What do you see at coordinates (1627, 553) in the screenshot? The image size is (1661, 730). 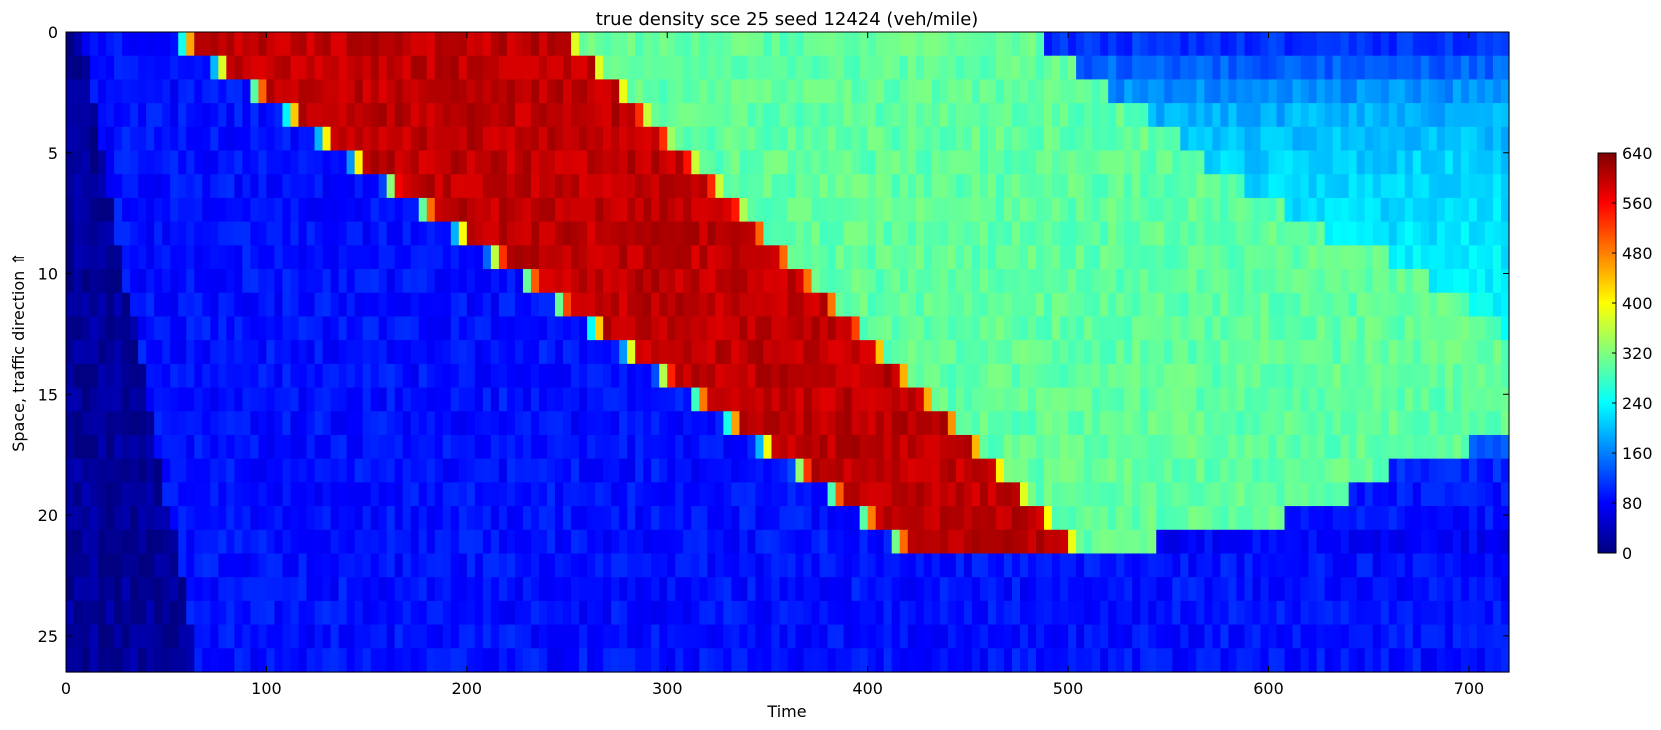 I see `colorbar-tick-label: 0` at bounding box center [1627, 553].